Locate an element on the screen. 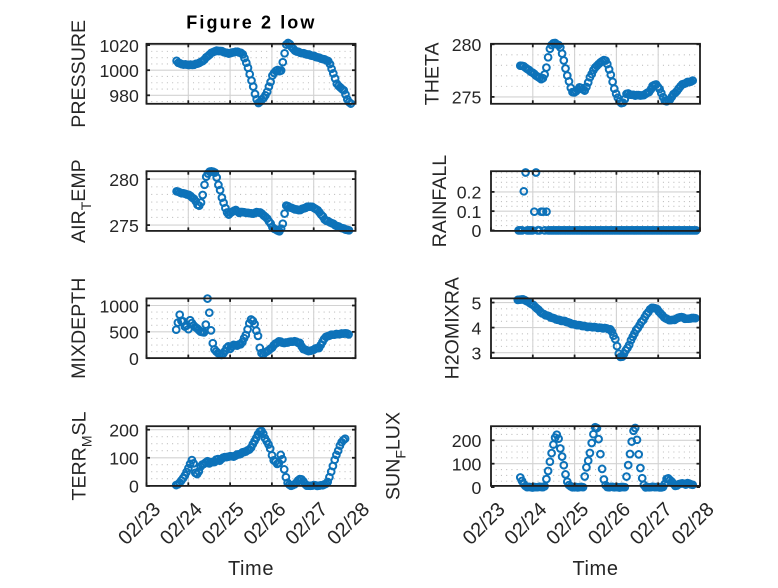 This screenshot has height=588, width=778. svg-text: PRESSURE is located at coordinates (79, 74).